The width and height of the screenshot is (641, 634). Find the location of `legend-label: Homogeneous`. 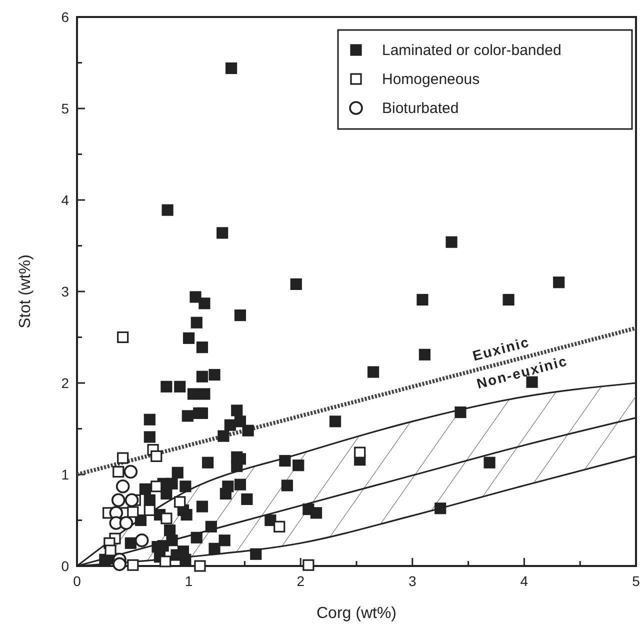

legend-label: Homogeneous is located at coordinates (431, 79).